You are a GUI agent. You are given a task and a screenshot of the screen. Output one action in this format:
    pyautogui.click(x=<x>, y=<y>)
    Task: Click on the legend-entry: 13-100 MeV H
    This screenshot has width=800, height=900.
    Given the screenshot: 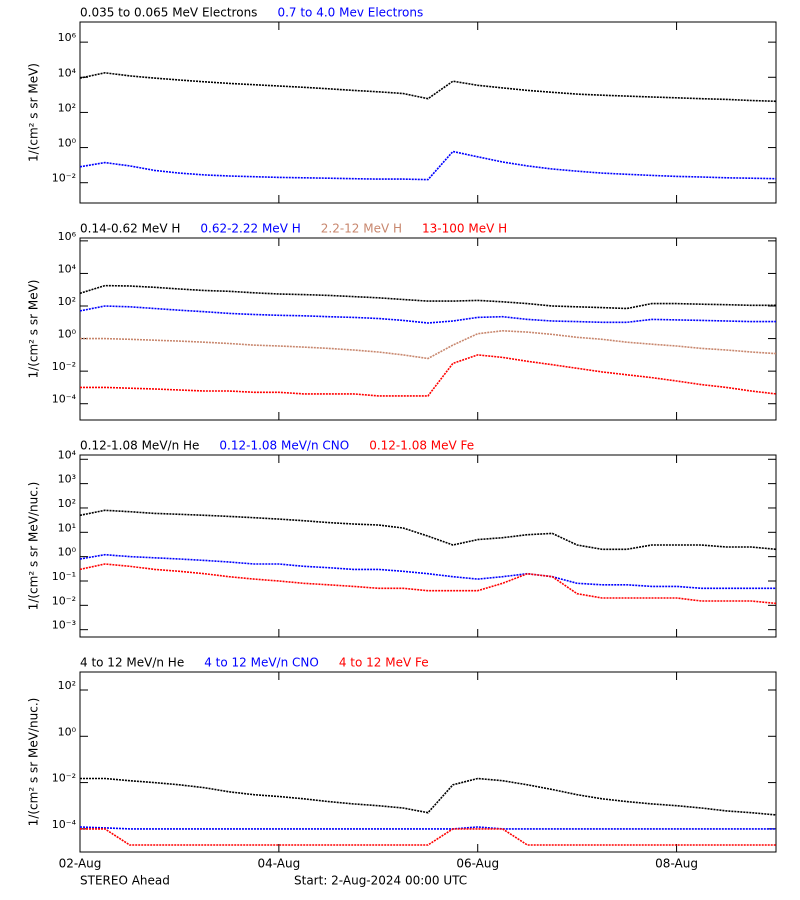 What is the action you would take?
    pyautogui.click(x=464, y=229)
    